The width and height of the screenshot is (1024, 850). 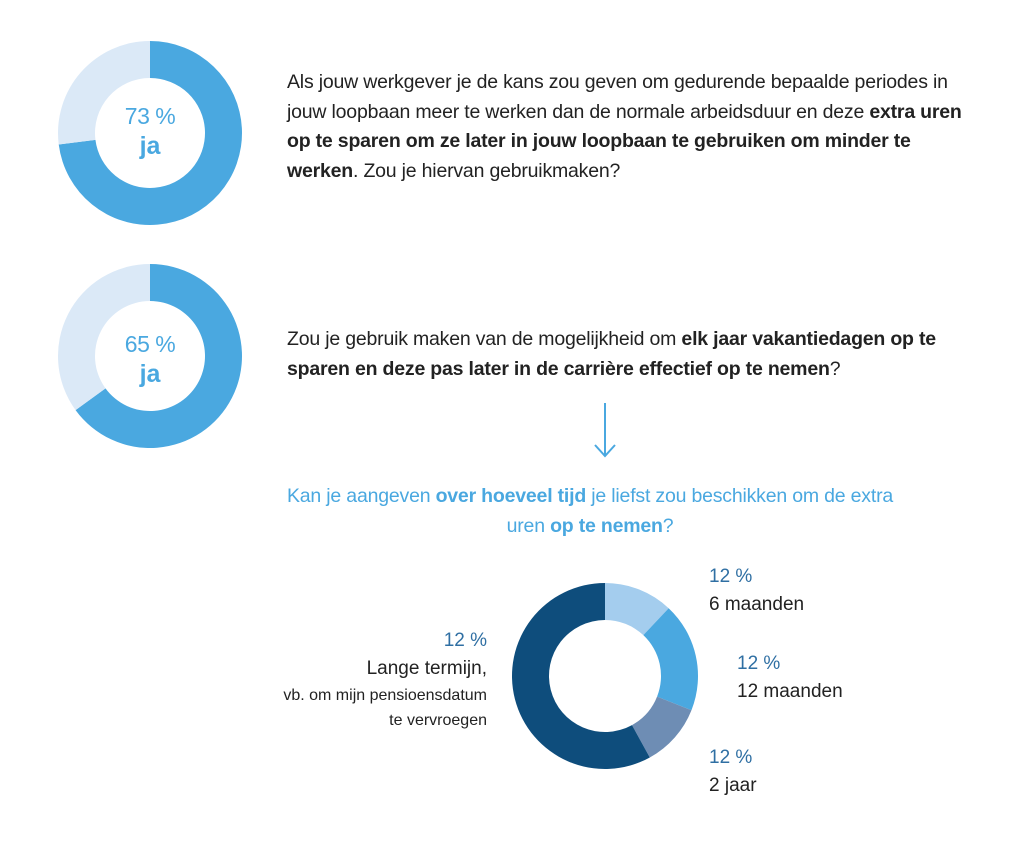 What do you see at coordinates (150, 146) in the screenshot?
I see `donut-1-answer: ja` at bounding box center [150, 146].